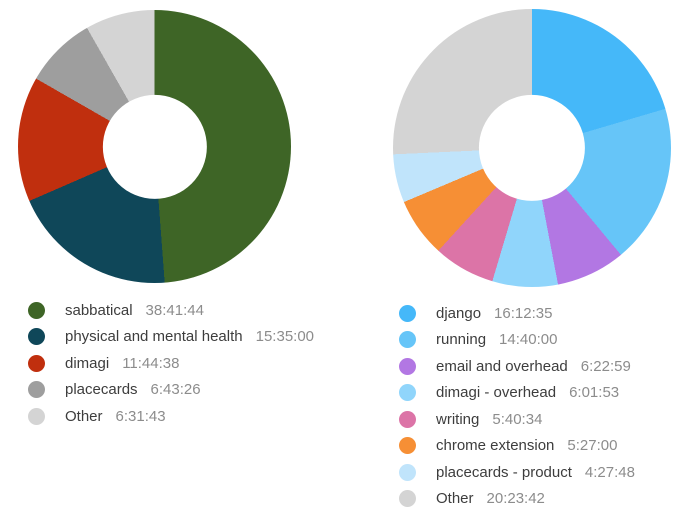  Describe the element at coordinates (151, 363) in the screenshot. I see `legend-value: 11:44:38` at that location.